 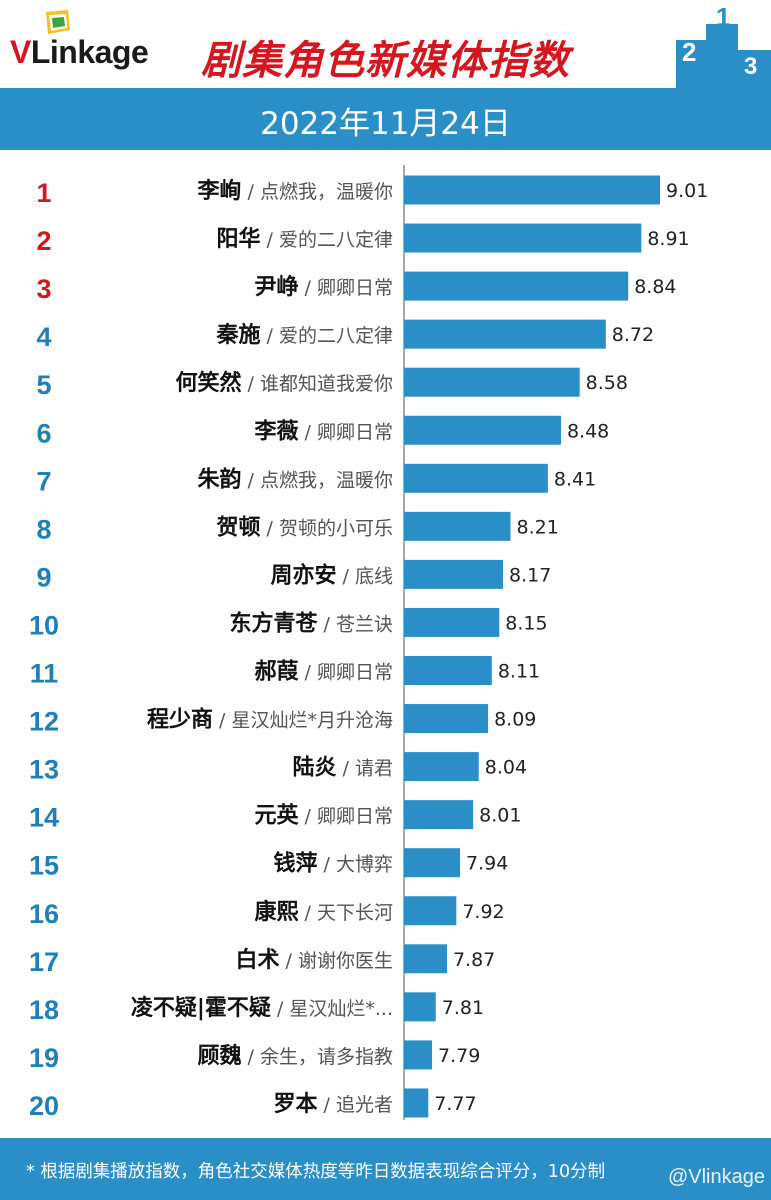 I want to click on show-name: 谢谢你医生, so click(x=345, y=961).